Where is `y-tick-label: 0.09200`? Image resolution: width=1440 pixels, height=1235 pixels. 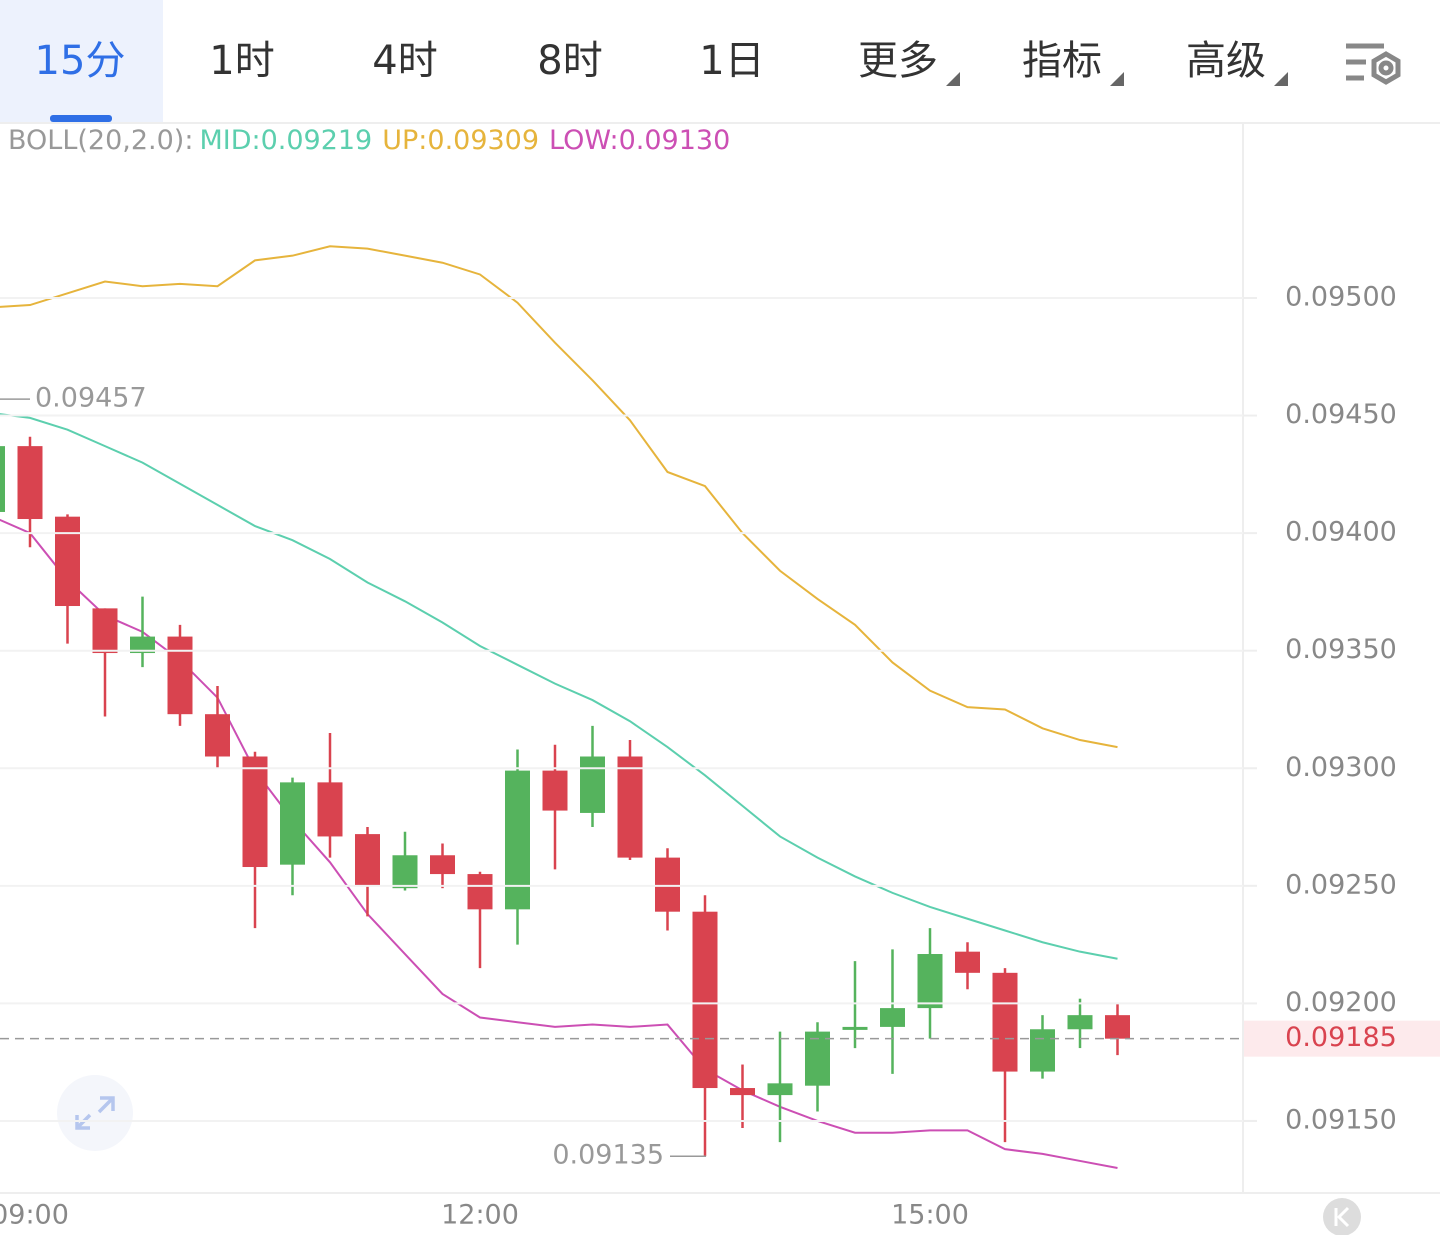 y-tick-label: 0.09200 is located at coordinates (1341, 1002).